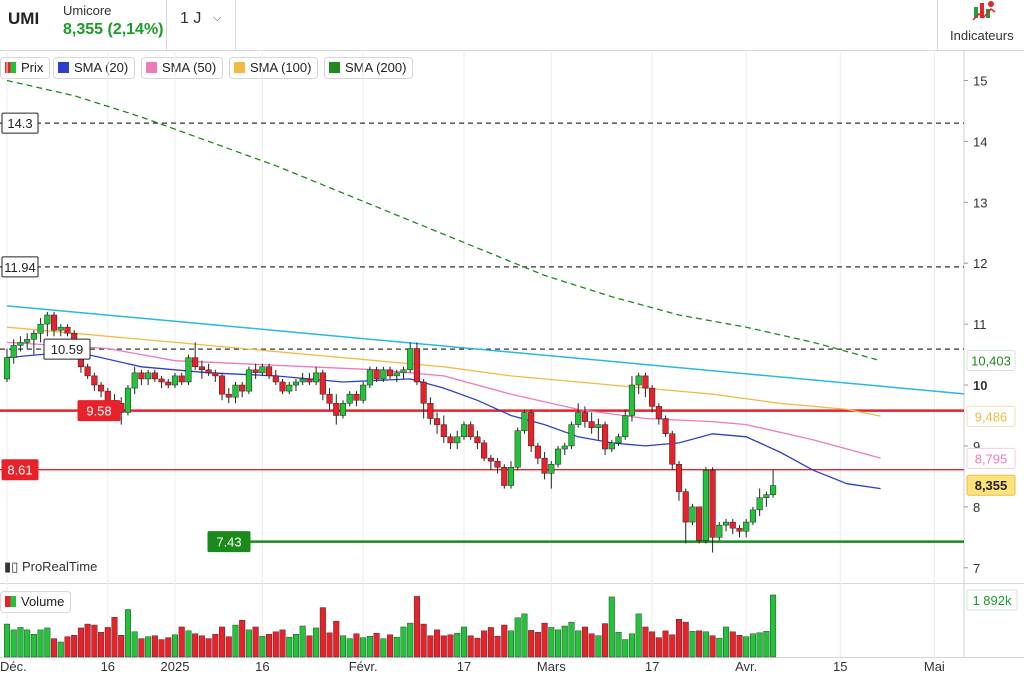  I want to click on timeframe-selector: 1 J, so click(191, 18).